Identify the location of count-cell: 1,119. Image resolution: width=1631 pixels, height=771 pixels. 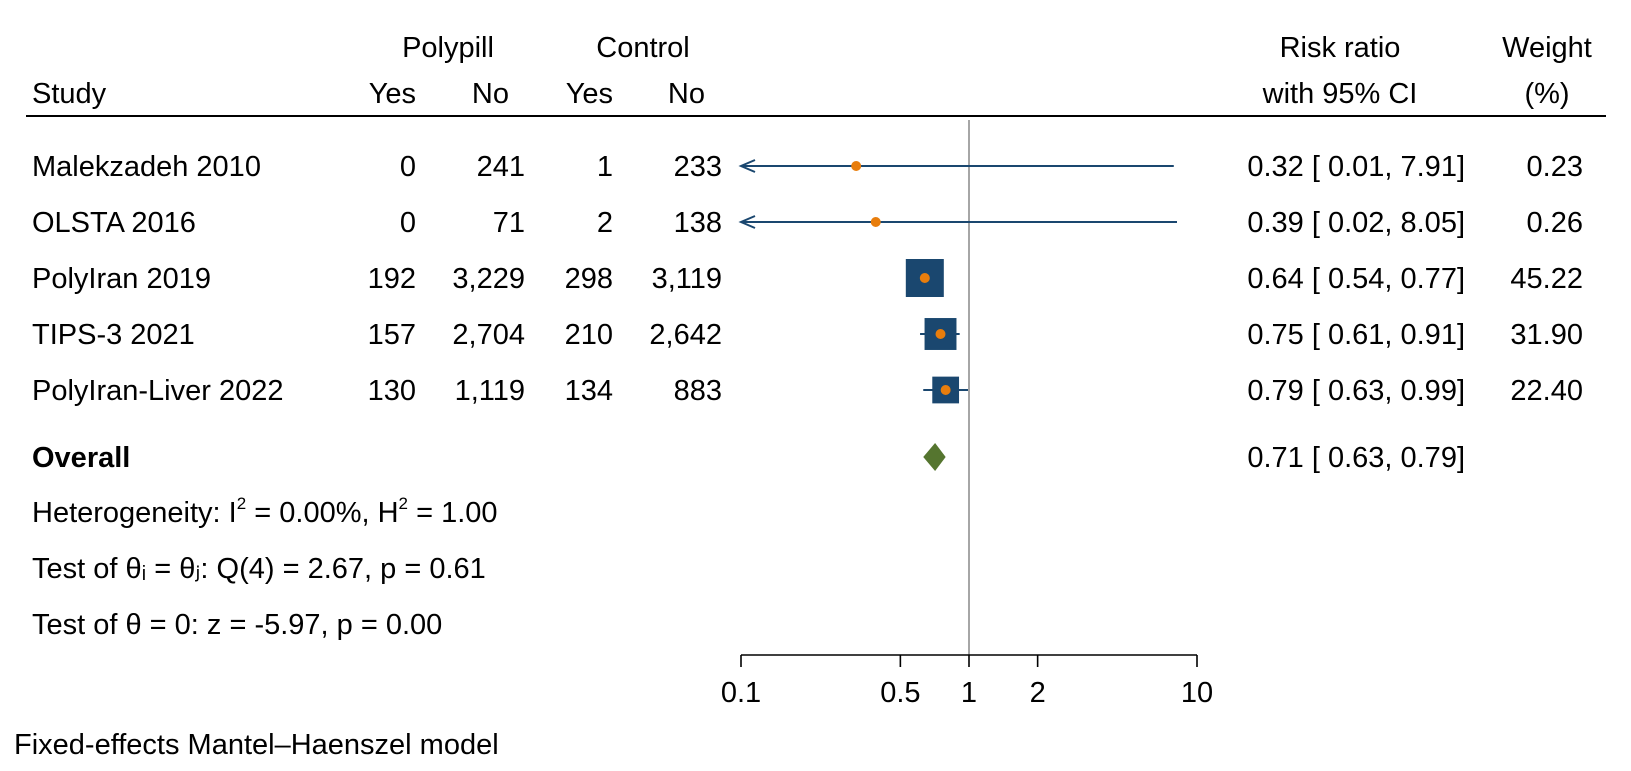
(490, 391).